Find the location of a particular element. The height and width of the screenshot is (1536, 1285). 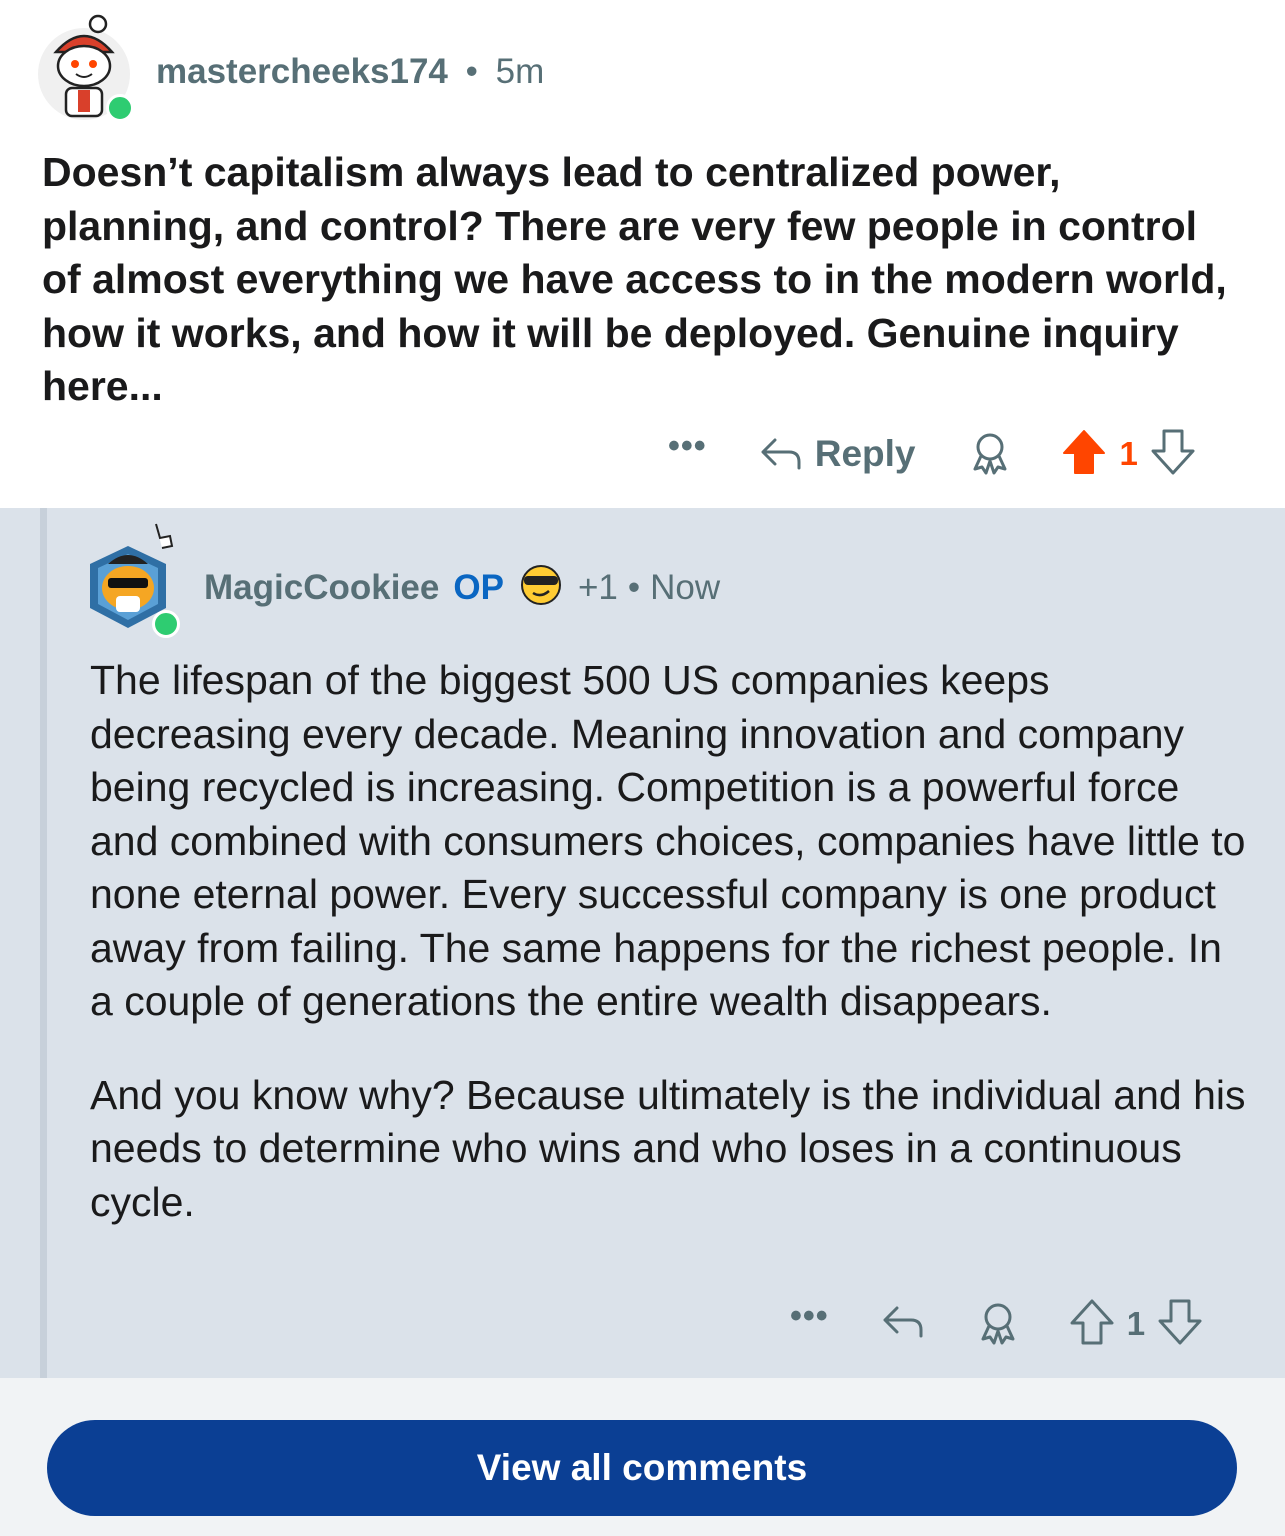

comments-footer: View all comments is located at coordinates (642, 1457).